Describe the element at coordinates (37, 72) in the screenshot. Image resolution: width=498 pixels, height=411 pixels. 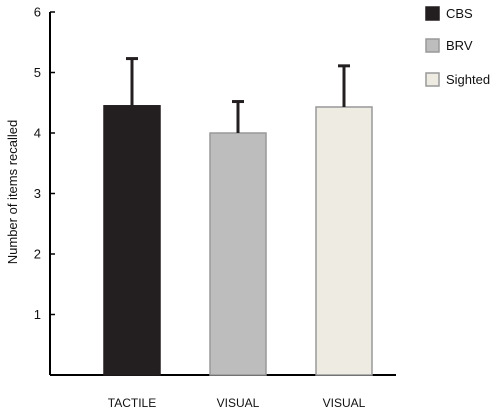
I see `y-tick-label: 5` at that location.